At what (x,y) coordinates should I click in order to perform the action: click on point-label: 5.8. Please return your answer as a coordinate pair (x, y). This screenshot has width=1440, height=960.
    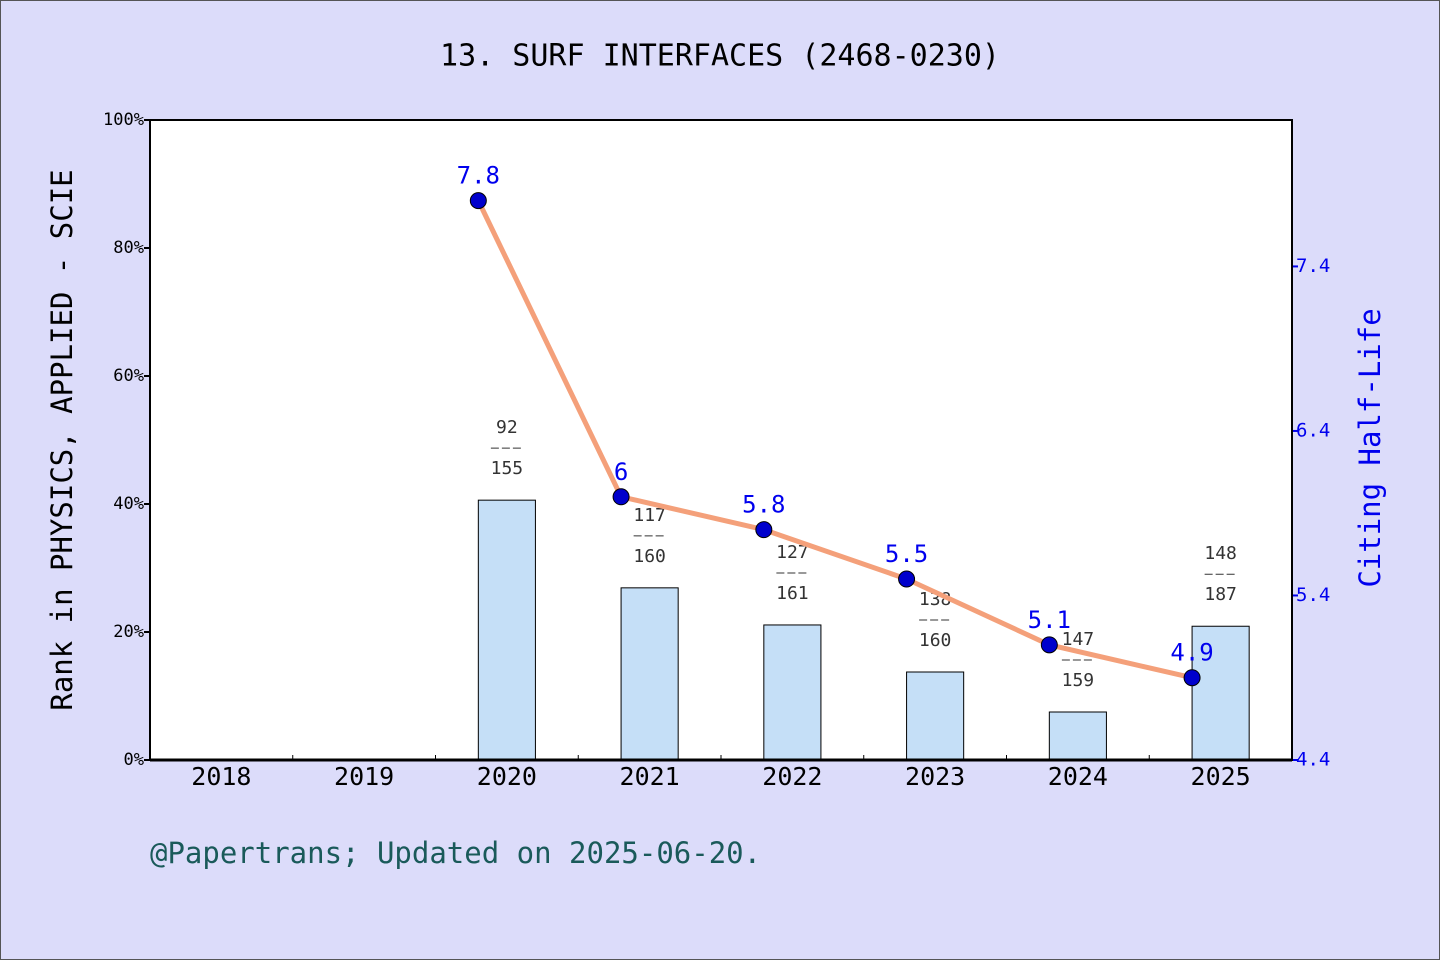
    Looking at the image, I should click on (763, 505).